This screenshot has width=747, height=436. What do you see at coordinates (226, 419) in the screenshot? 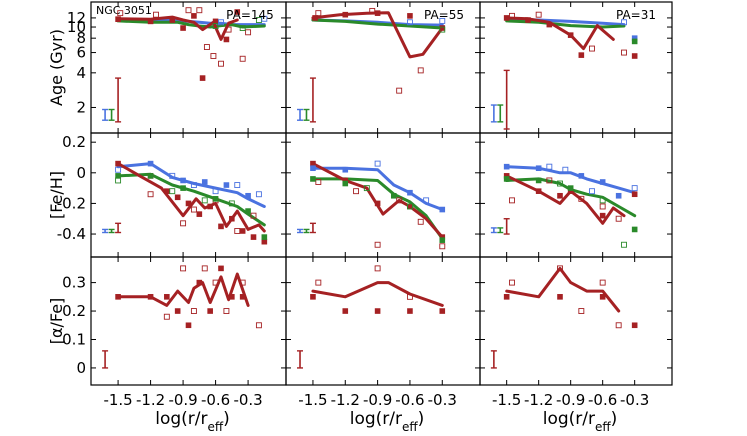
I see `x-axis-label-close: )` at bounding box center [226, 419].